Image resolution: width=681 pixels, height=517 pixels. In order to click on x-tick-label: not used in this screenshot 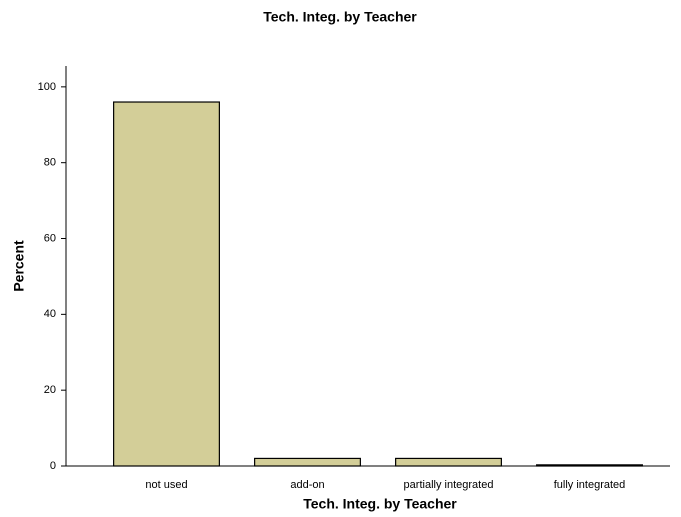, I will do `click(166, 485)`.